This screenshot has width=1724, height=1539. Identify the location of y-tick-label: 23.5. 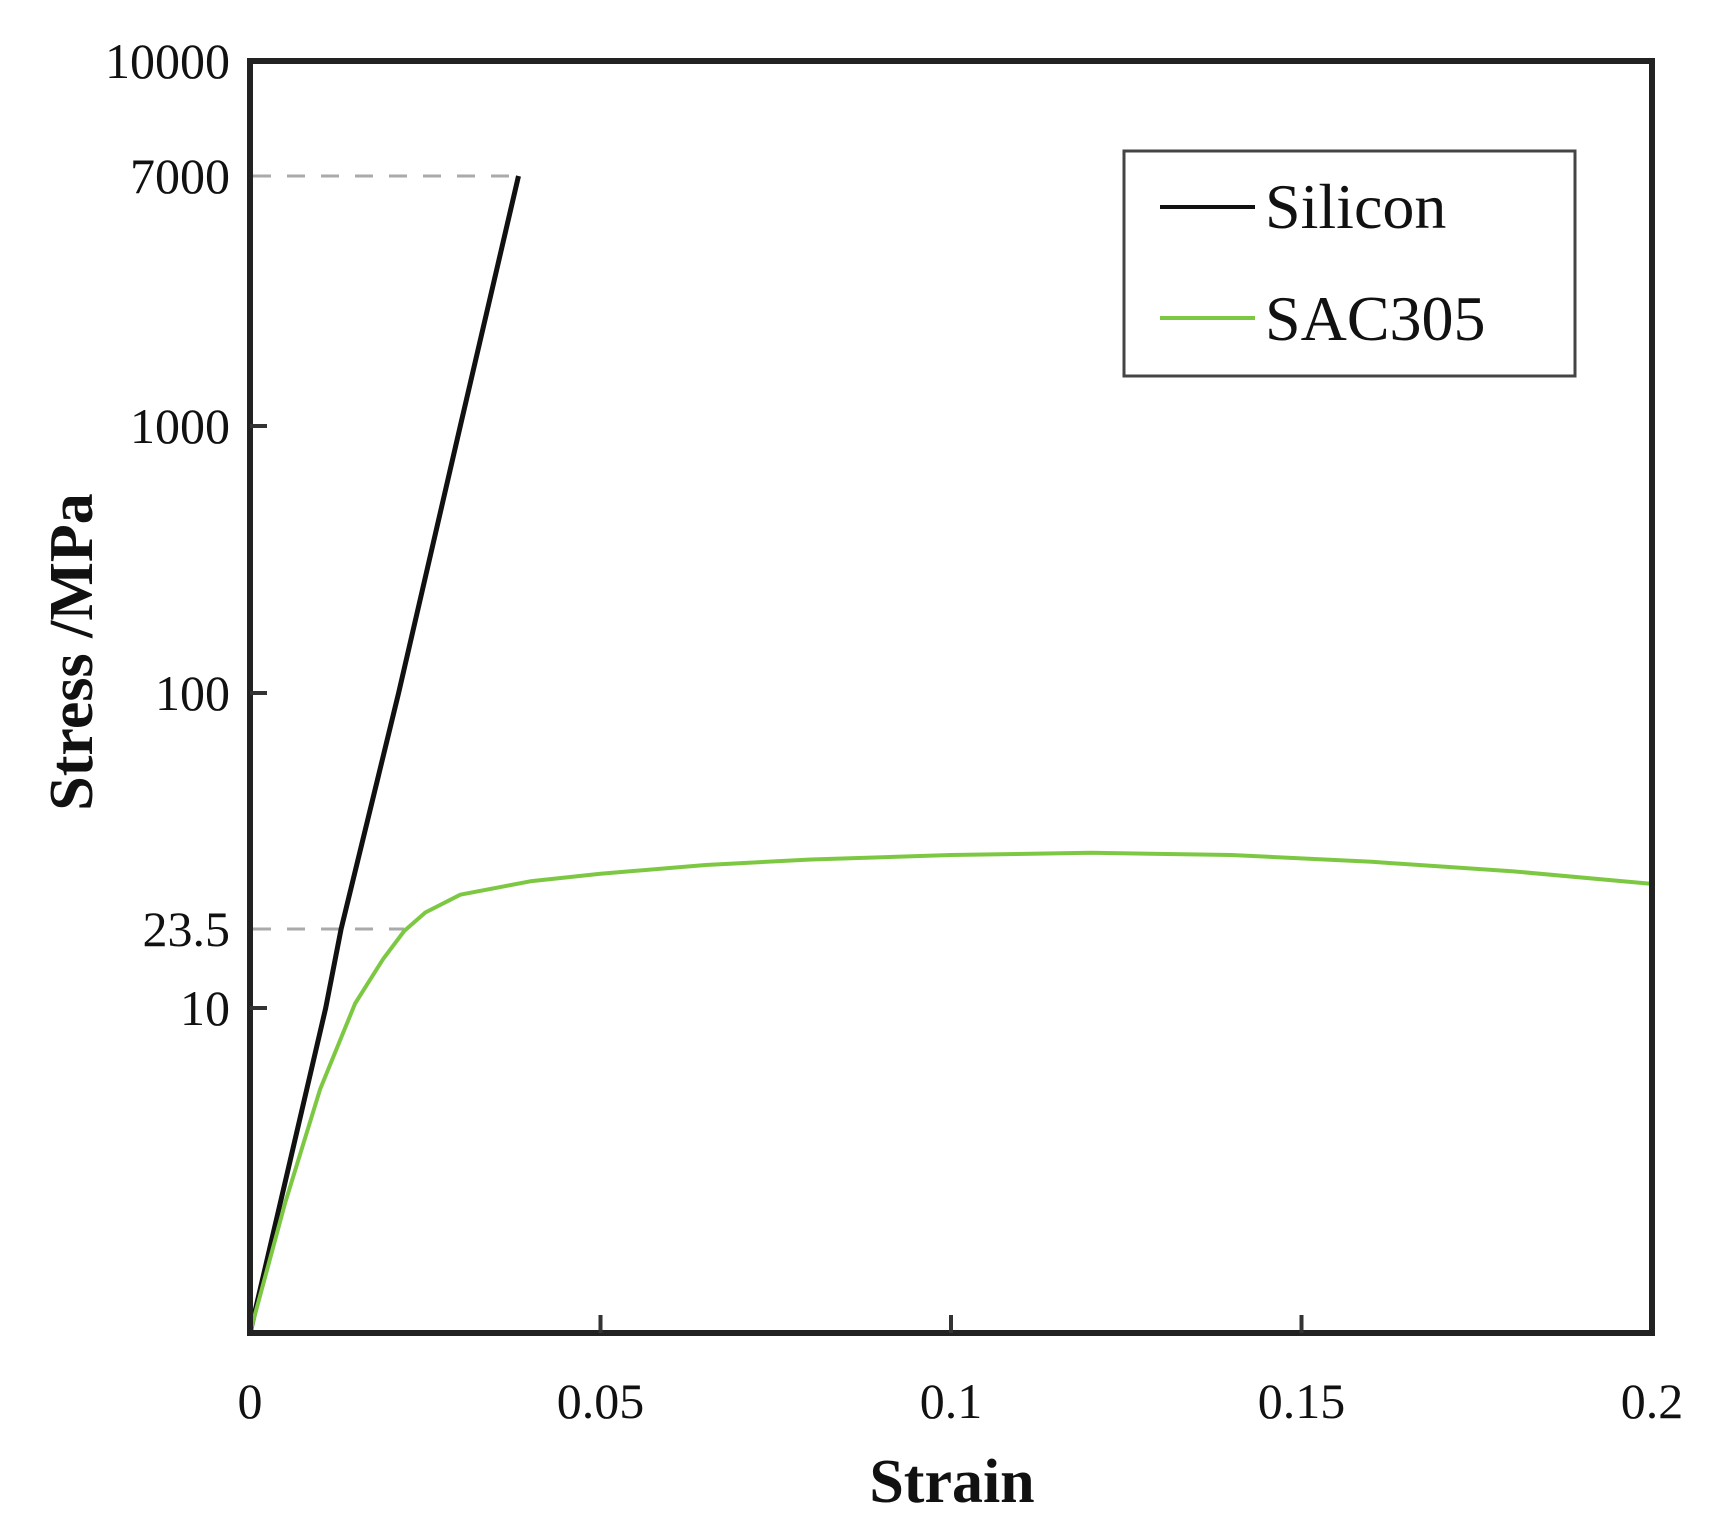
(187, 929).